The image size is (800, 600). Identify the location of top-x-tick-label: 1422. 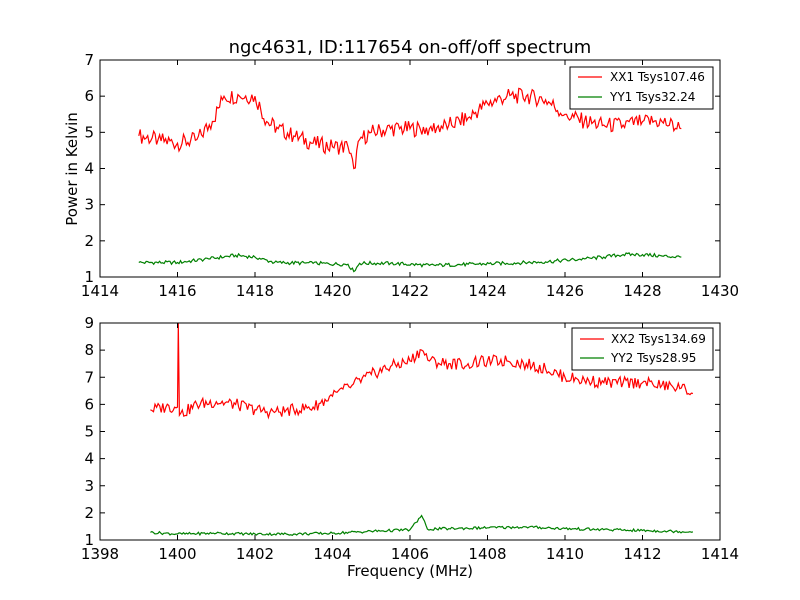
(410, 291).